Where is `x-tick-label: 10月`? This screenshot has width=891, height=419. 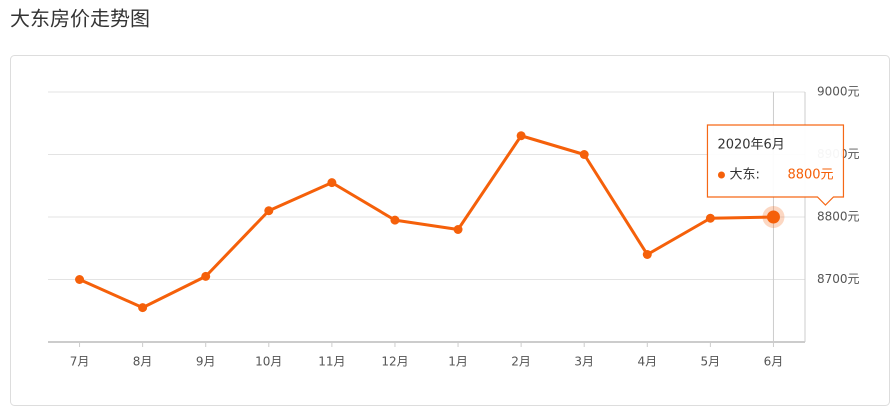
x-tick-label: 10月 is located at coordinates (268, 362).